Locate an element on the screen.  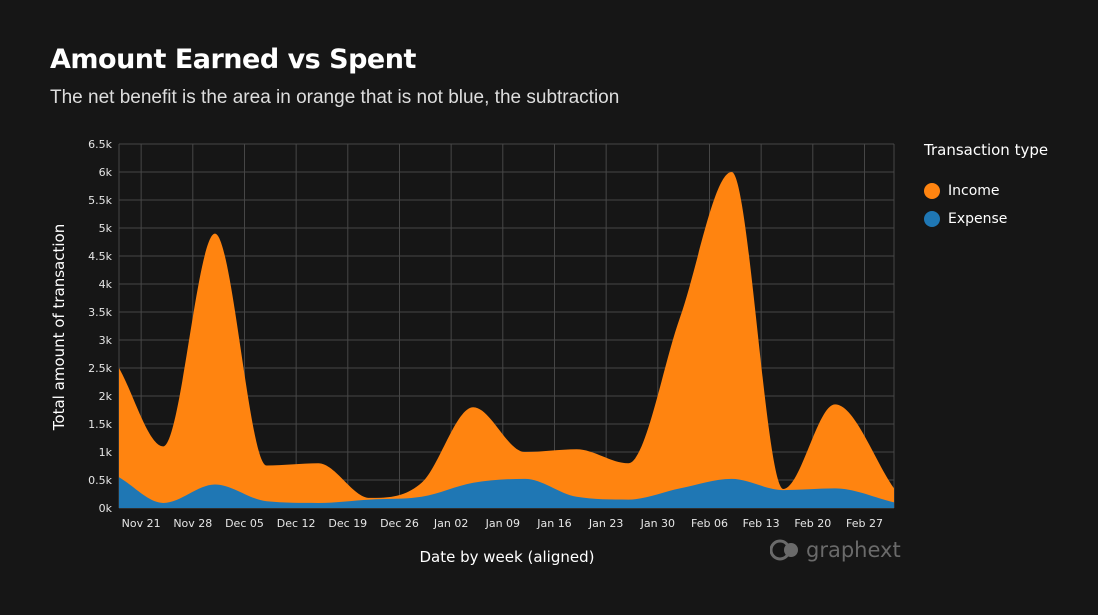
x-tick-label: Nov 28 is located at coordinates (192, 523).